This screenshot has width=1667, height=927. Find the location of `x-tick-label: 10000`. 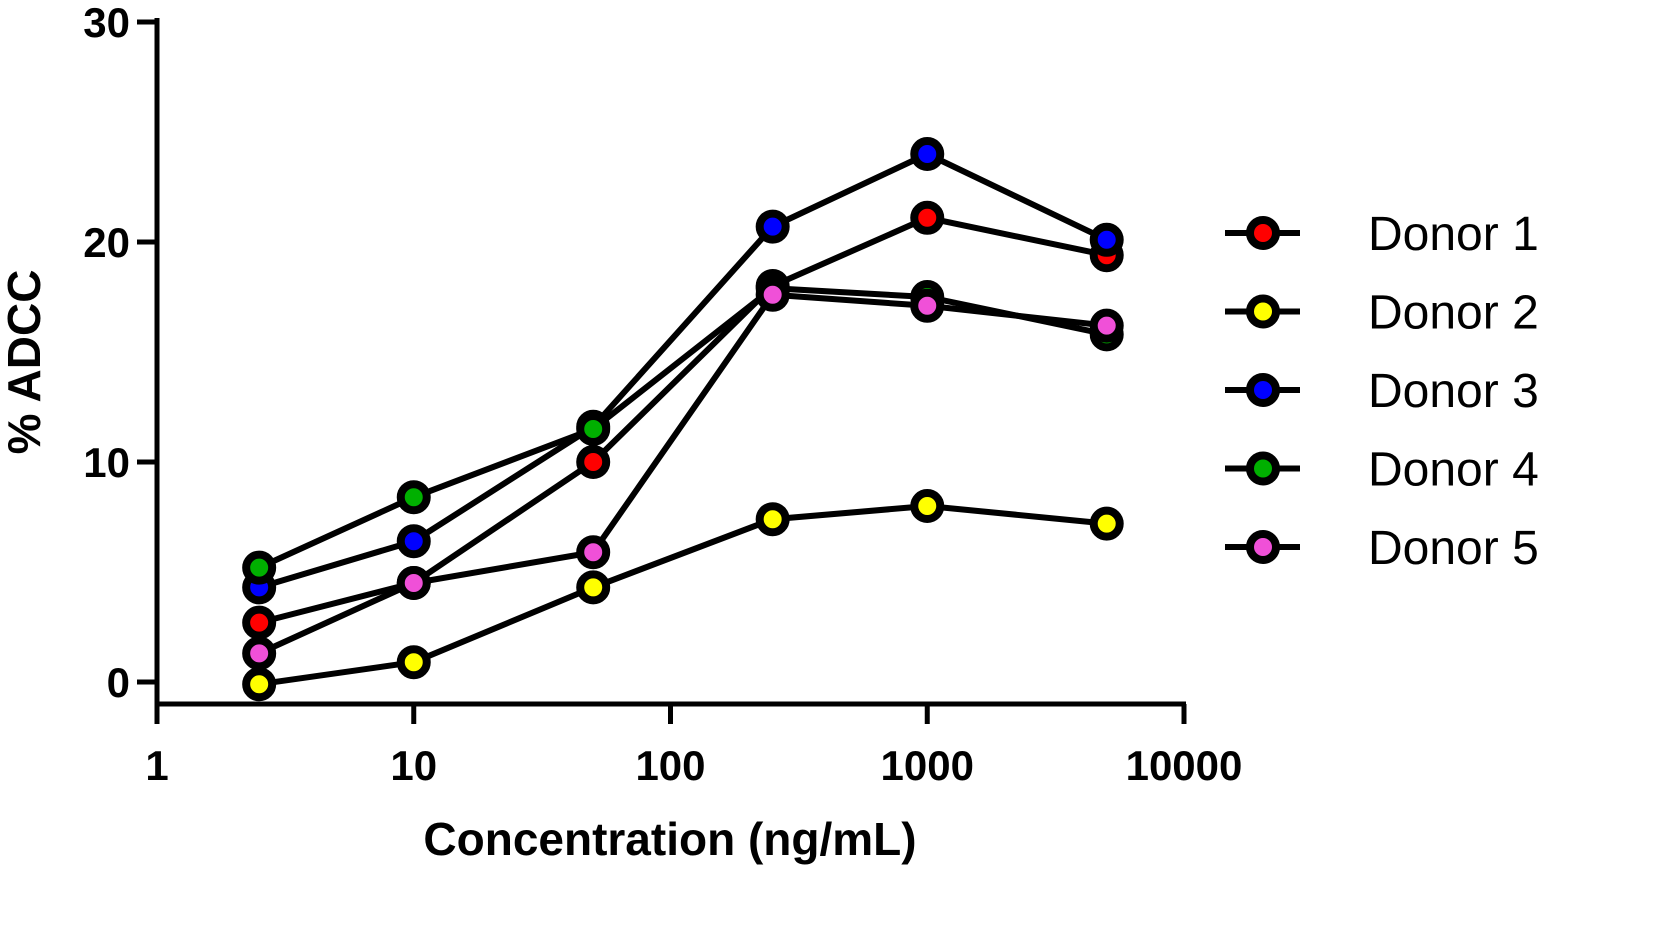

x-tick-label: 10000 is located at coordinates (1184, 765).